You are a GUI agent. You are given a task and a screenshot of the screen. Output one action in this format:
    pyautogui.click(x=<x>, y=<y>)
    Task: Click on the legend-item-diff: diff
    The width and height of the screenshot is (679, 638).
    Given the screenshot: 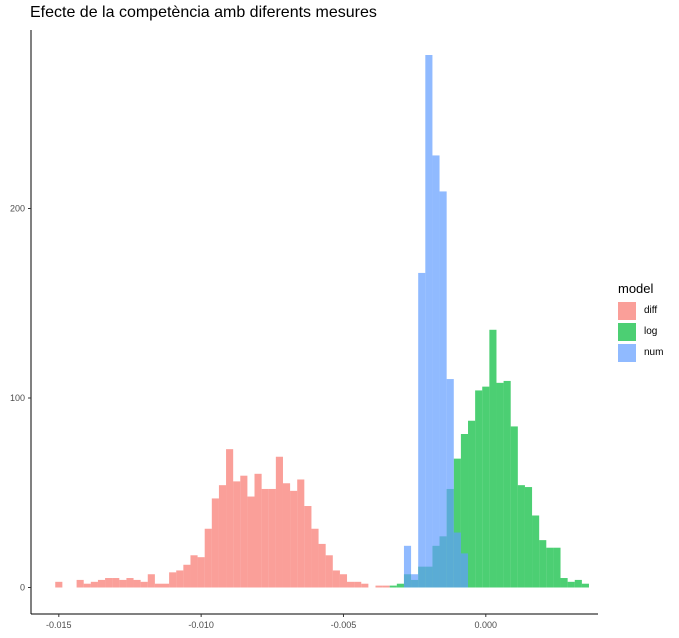 What is the action you would take?
    pyautogui.click(x=640, y=310)
    